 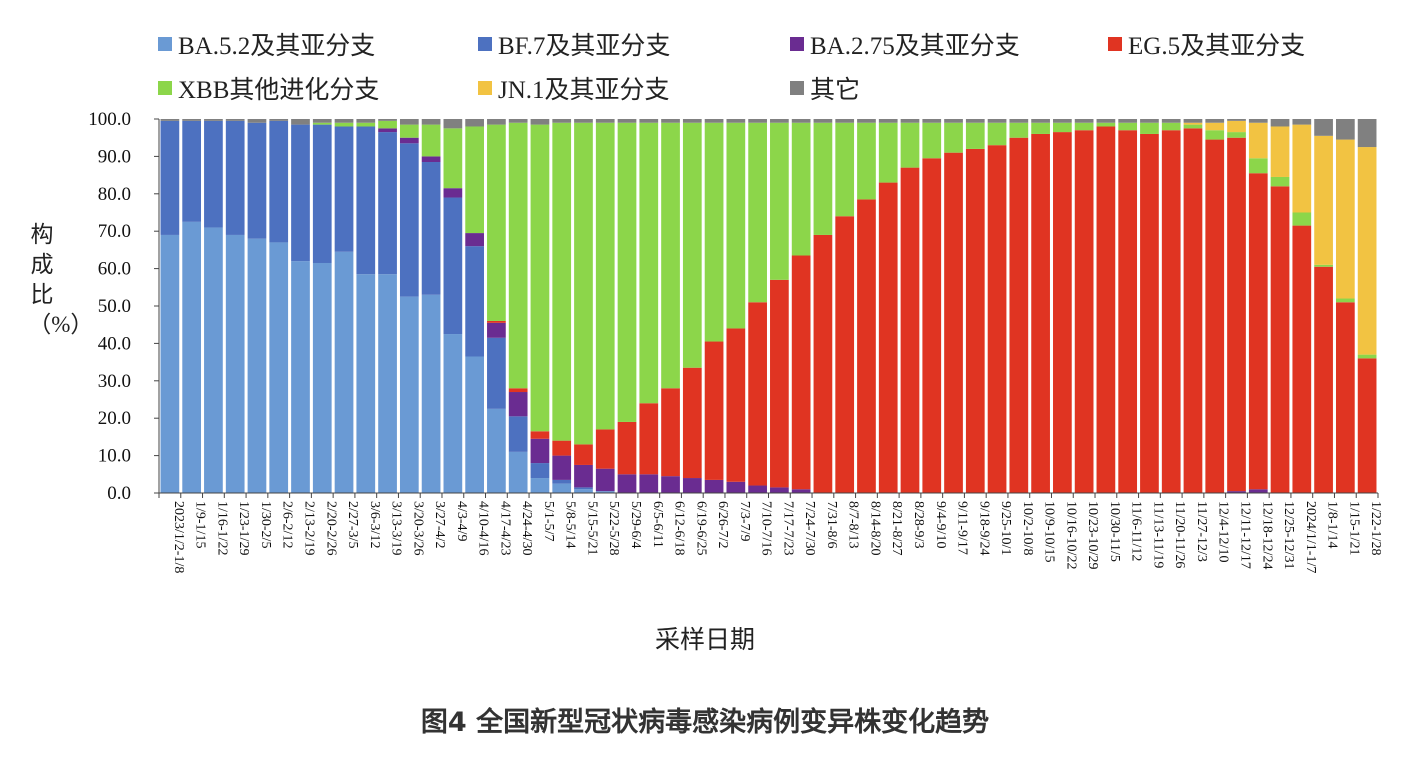 What do you see at coordinates (635, 524) in the screenshot?
I see `x-tick-label: 5/29-6/4` at bounding box center [635, 524].